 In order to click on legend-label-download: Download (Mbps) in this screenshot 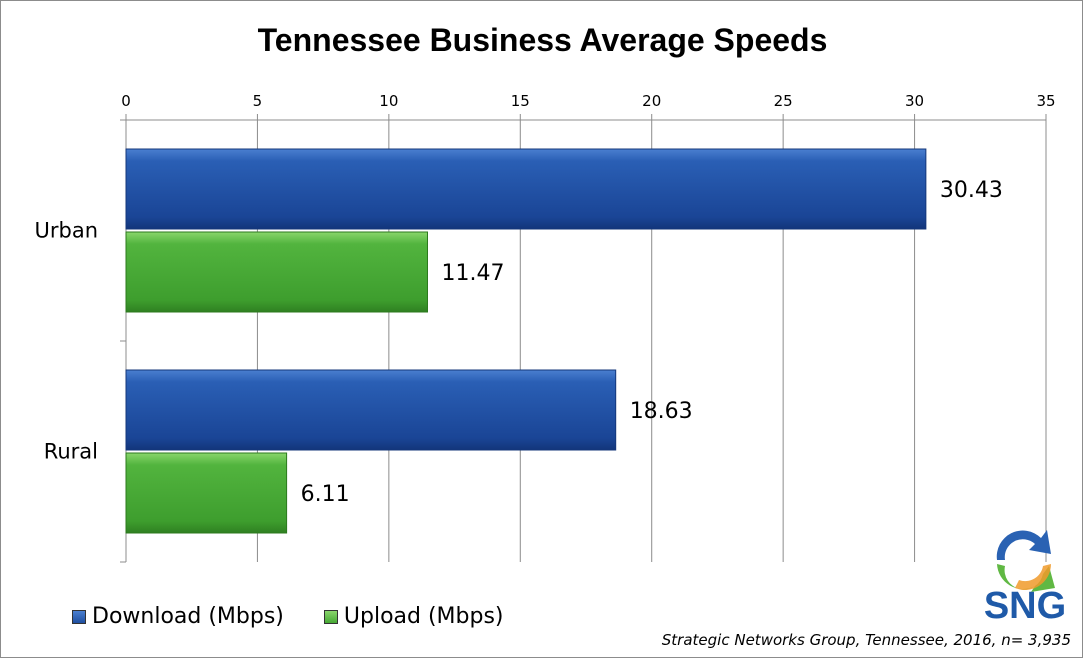, I will do `click(188, 616)`.